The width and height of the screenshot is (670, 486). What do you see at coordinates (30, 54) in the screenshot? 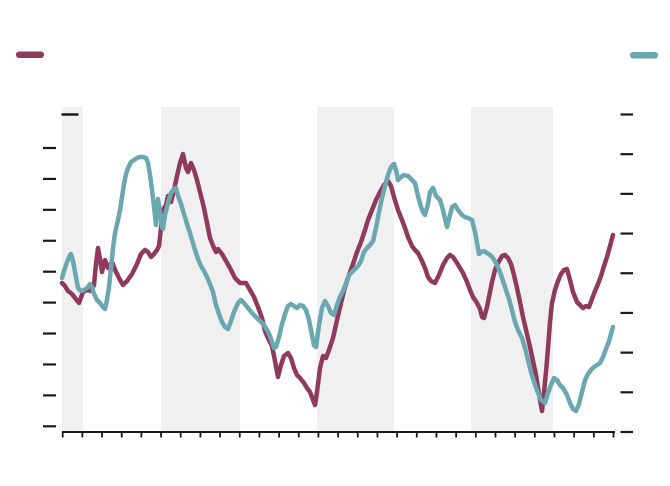
I see `legend-left-swatch` at bounding box center [30, 54].